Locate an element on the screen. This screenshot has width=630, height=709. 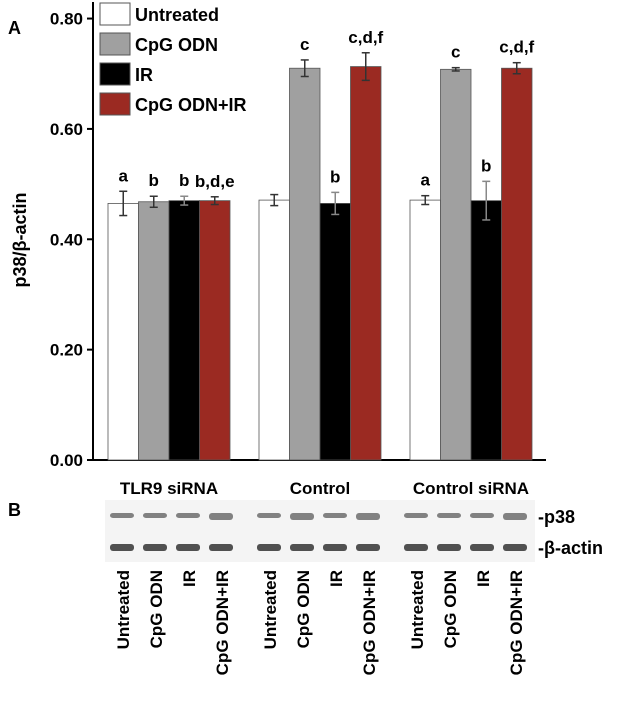
legend-label: Untreated is located at coordinates (177, 15).